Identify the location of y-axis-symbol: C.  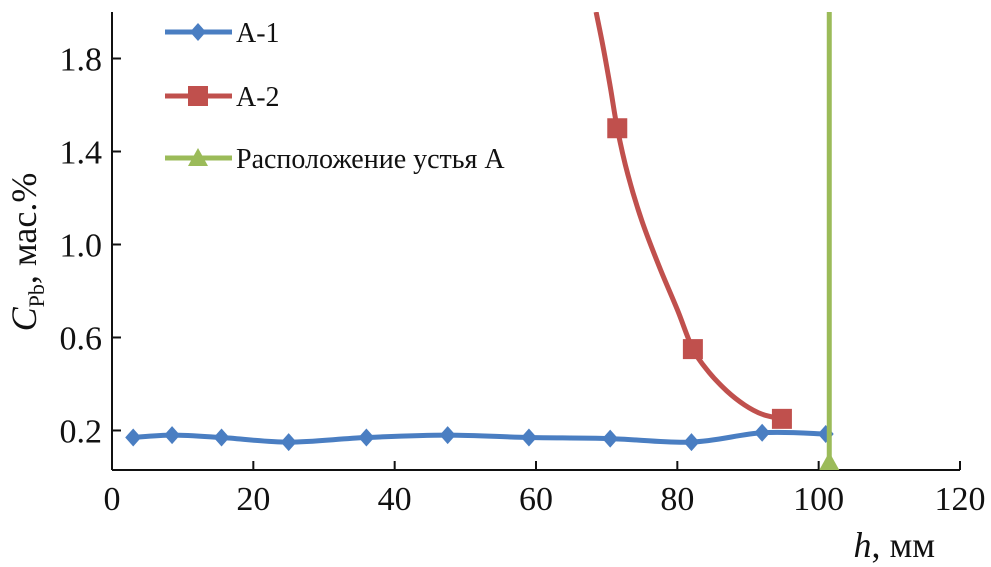
(24, 318).